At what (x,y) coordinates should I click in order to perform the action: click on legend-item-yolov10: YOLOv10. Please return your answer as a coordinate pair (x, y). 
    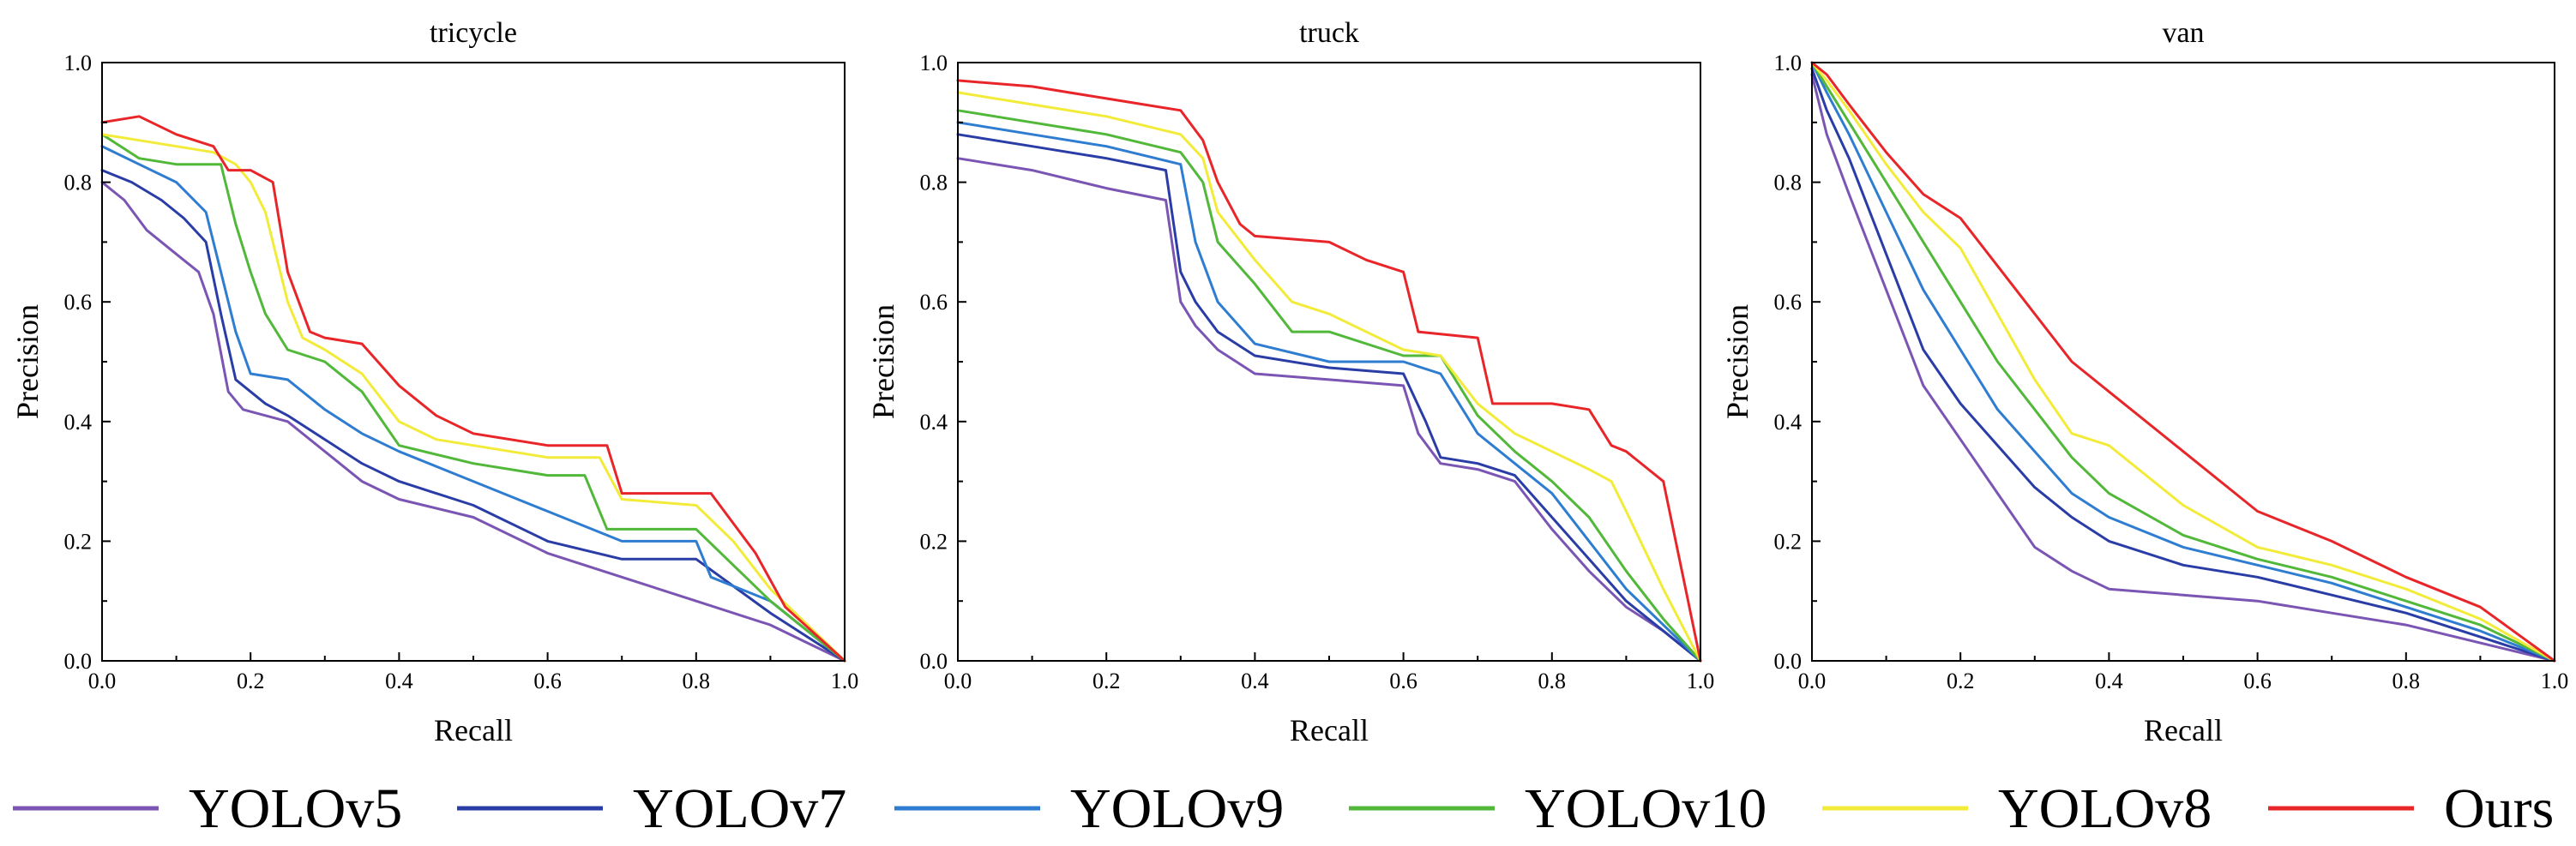
    Looking at the image, I should click on (1557, 808).